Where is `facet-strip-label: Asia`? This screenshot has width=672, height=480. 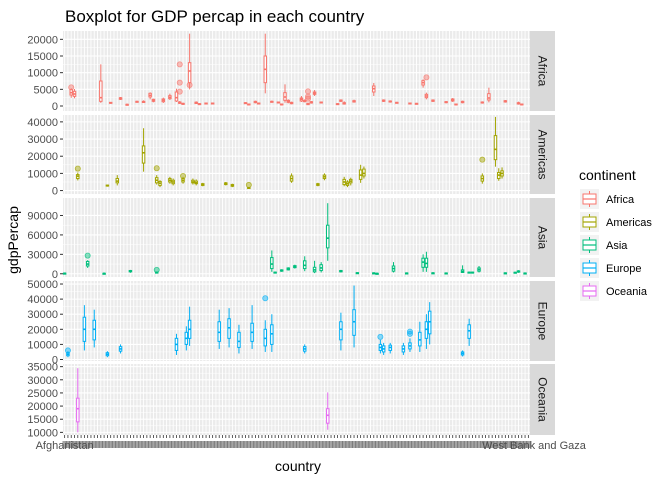 facet-strip-label: Asia is located at coordinates (543, 238).